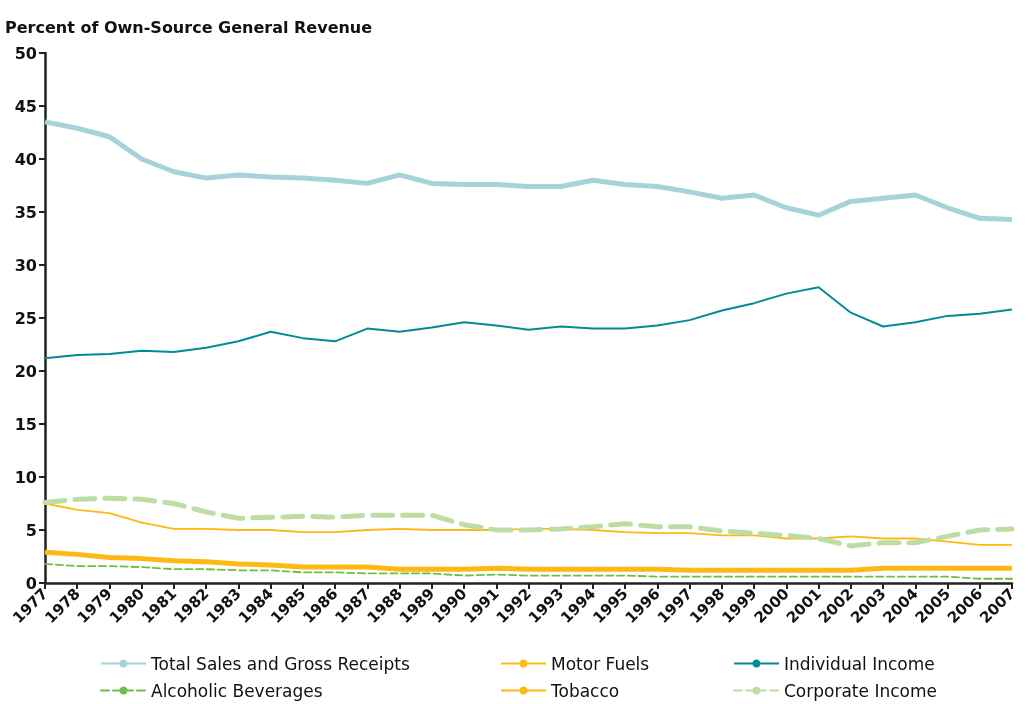 This screenshot has height=704, width=1029. What do you see at coordinates (25, 53) in the screenshot?
I see `y-tick-label: 50` at bounding box center [25, 53].